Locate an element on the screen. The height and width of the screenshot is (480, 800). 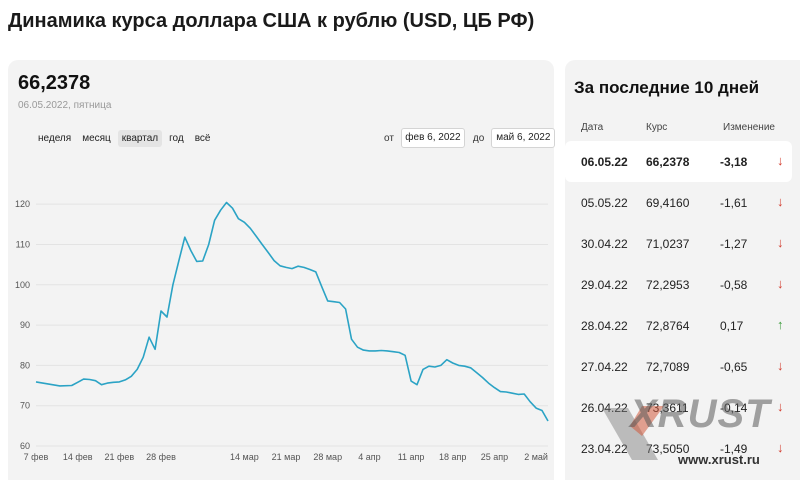
tab-all: всё is located at coordinates (202, 138).